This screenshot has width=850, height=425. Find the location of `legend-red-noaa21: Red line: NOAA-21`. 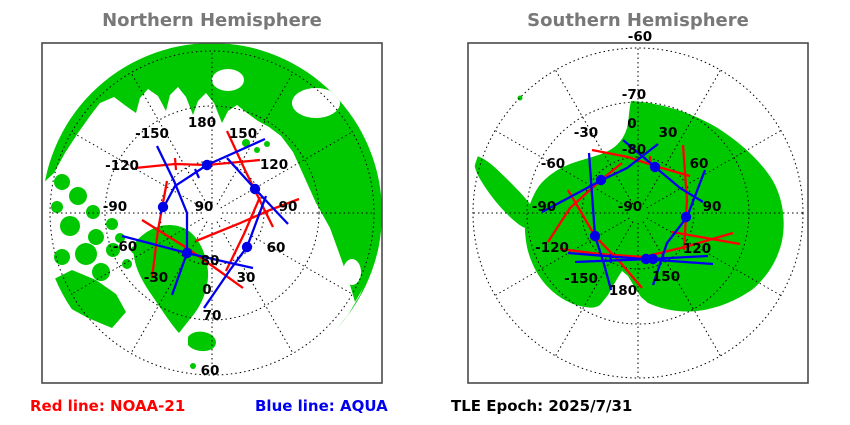

legend-red-noaa21: Red line: NOAA-21 is located at coordinates (108, 406).